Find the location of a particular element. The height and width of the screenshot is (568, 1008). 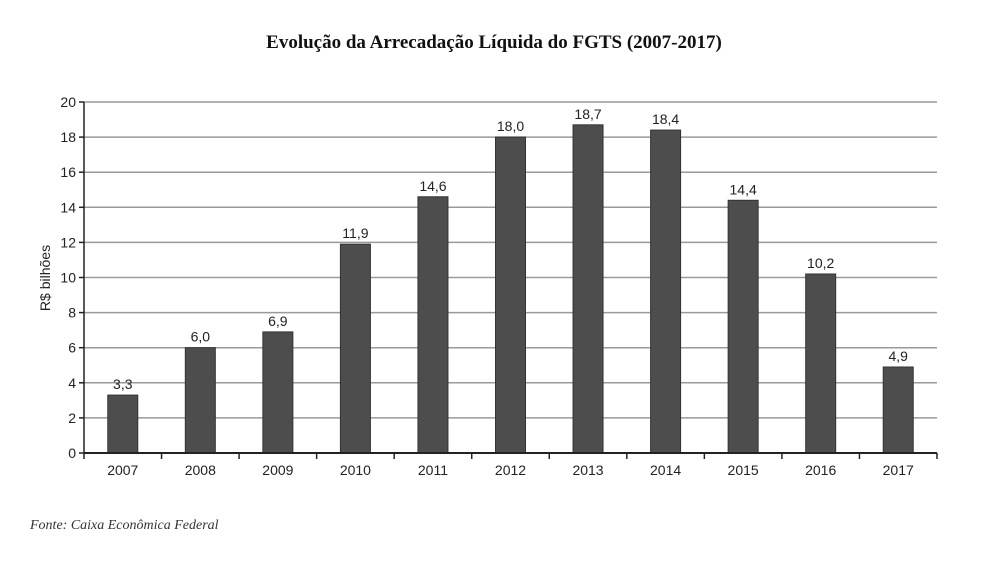

bar-2013 is located at coordinates (588, 289).